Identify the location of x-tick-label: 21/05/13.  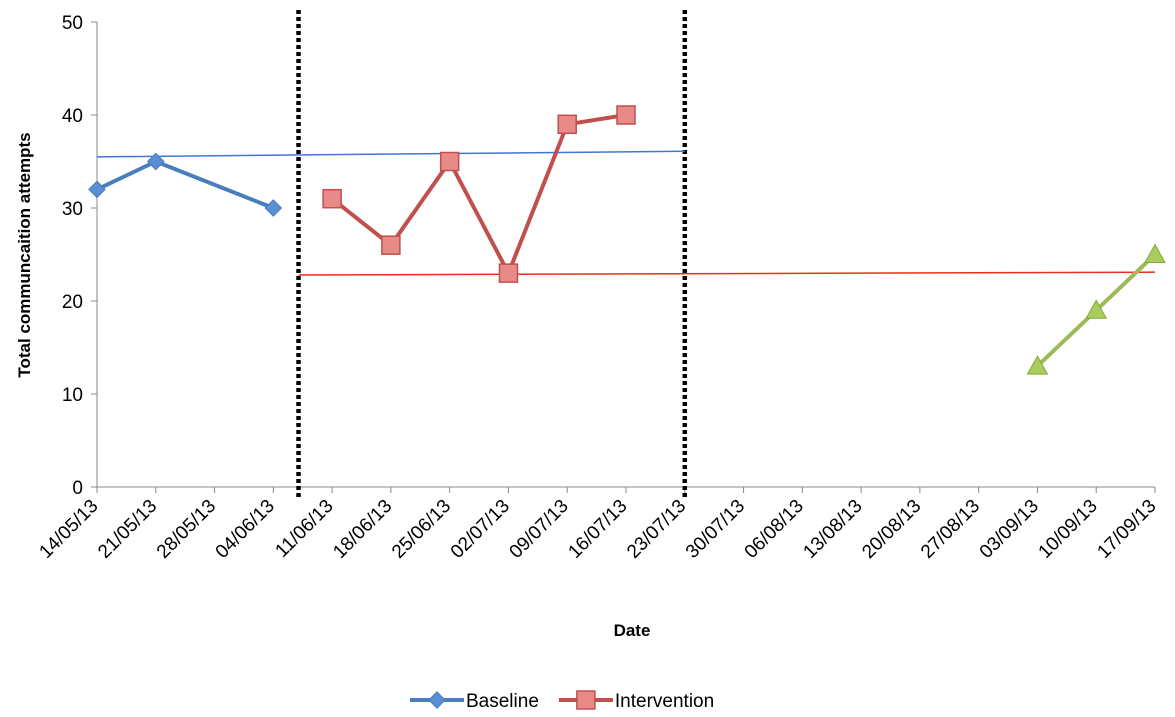
(127, 529).